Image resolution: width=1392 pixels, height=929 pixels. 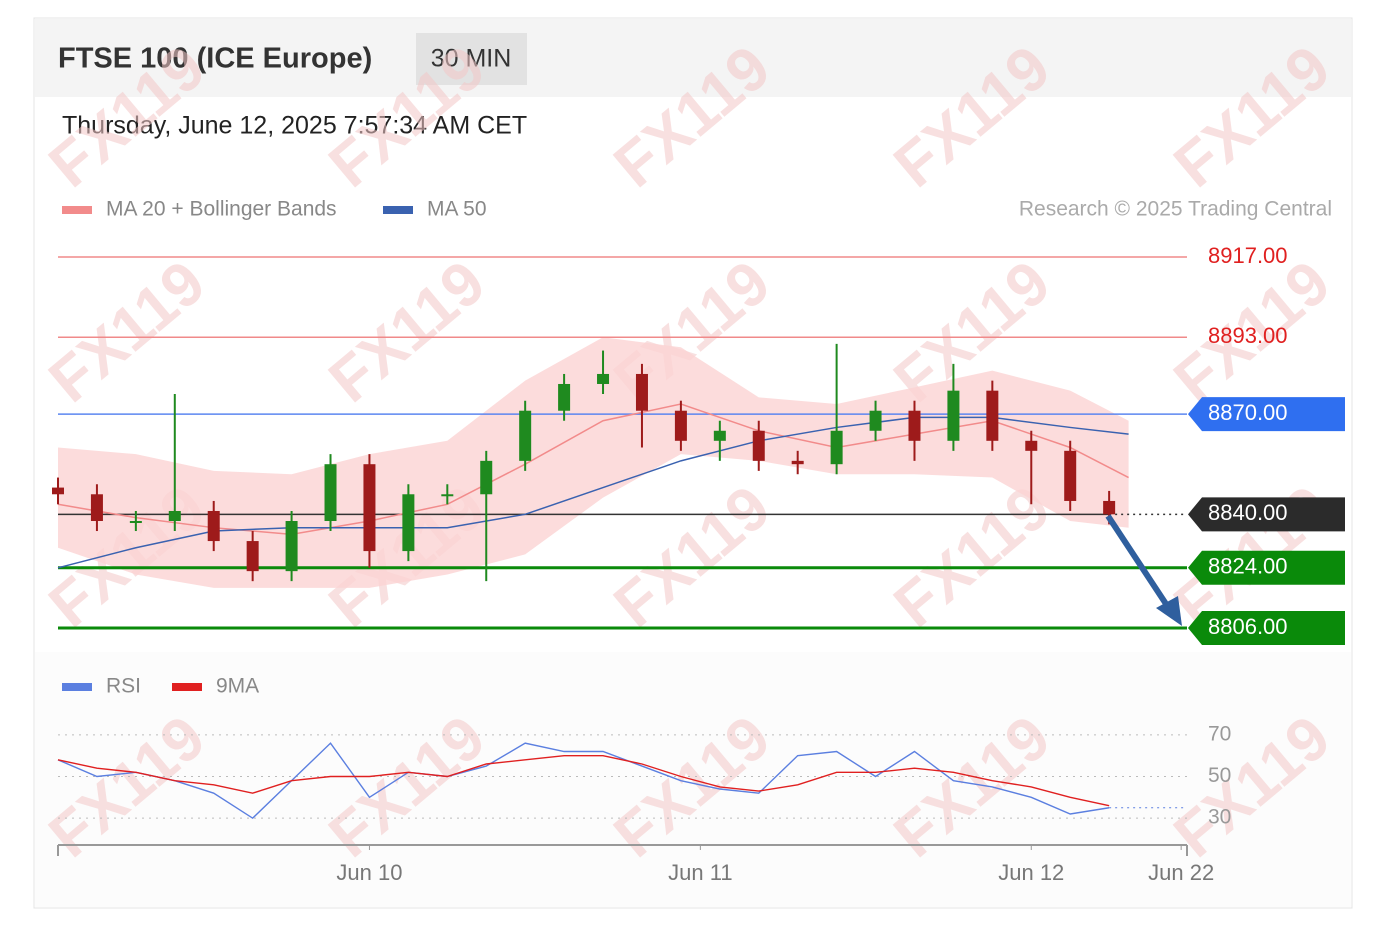 I want to click on level-label: 8870.00, so click(x=1248, y=412).